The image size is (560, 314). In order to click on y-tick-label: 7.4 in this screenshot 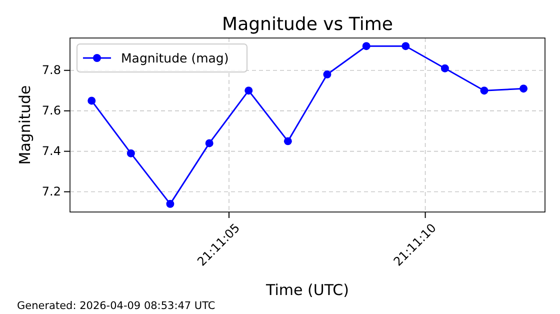, I will do `click(51, 151)`.